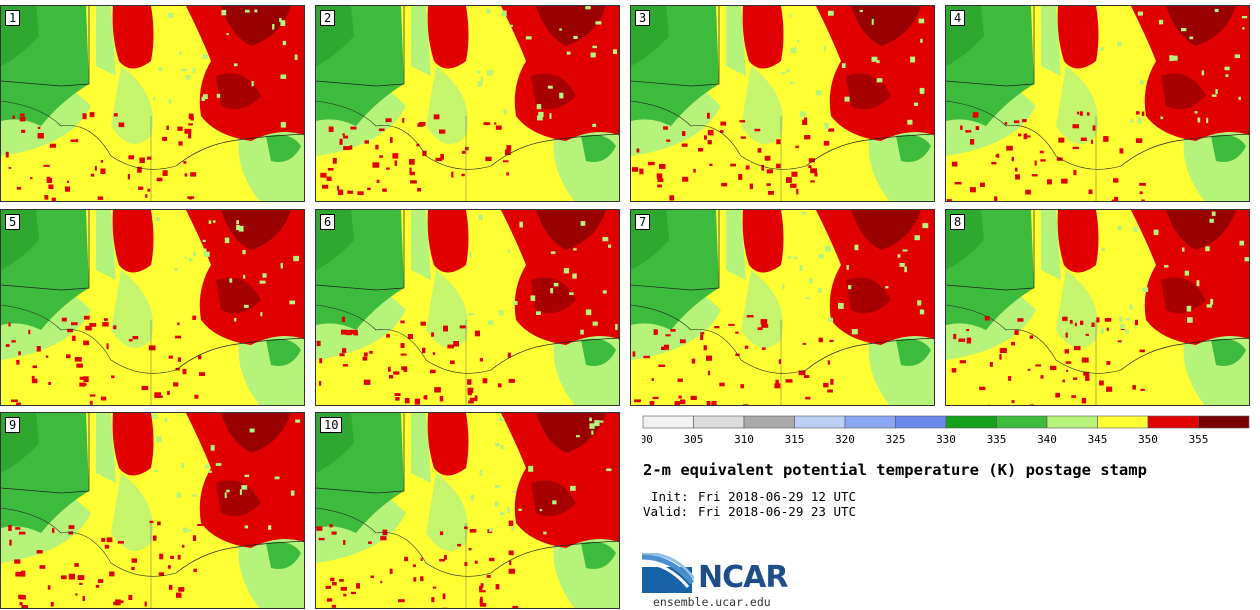 Image resolution: width=1260 pixels, height=610 pixels. Describe the element at coordinates (328, 222) in the screenshot. I see `panel-label: 6` at that location.